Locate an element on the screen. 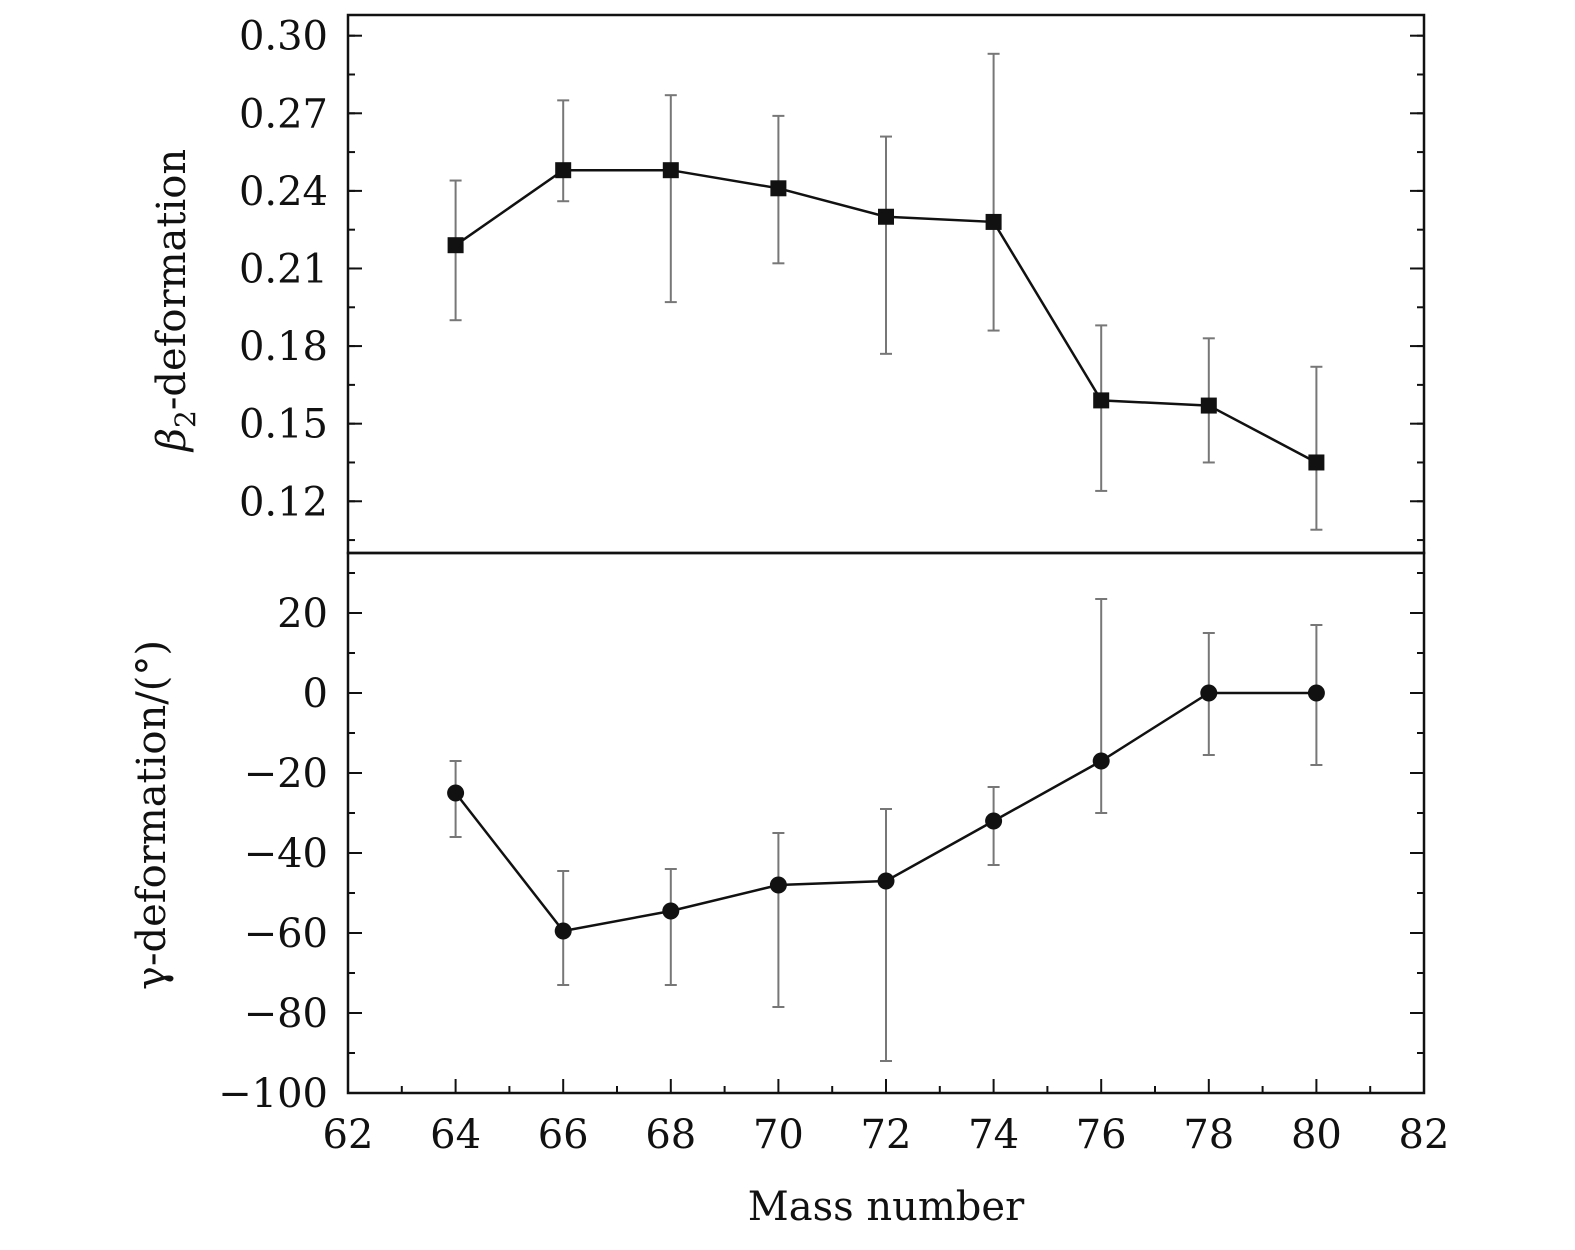 The height and width of the screenshot is (1250, 1575). bottom-ytick-label: −40 is located at coordinates (286, 854).